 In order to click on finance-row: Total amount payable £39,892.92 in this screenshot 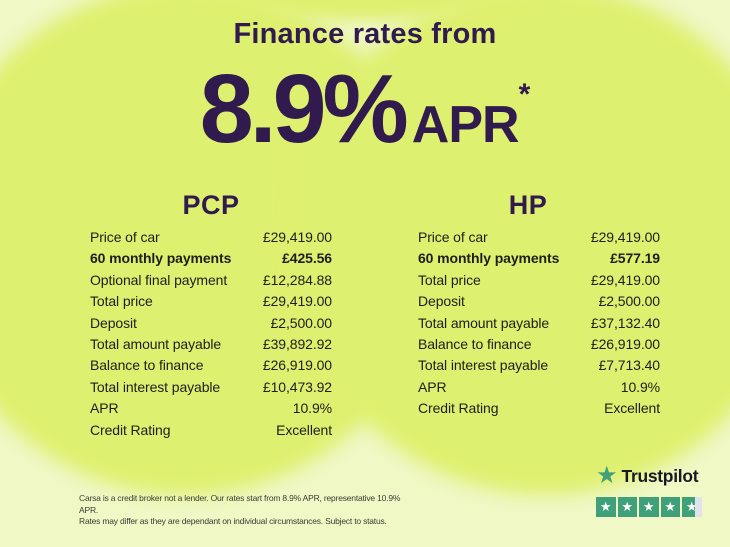, I will do `click(211, 346)`.